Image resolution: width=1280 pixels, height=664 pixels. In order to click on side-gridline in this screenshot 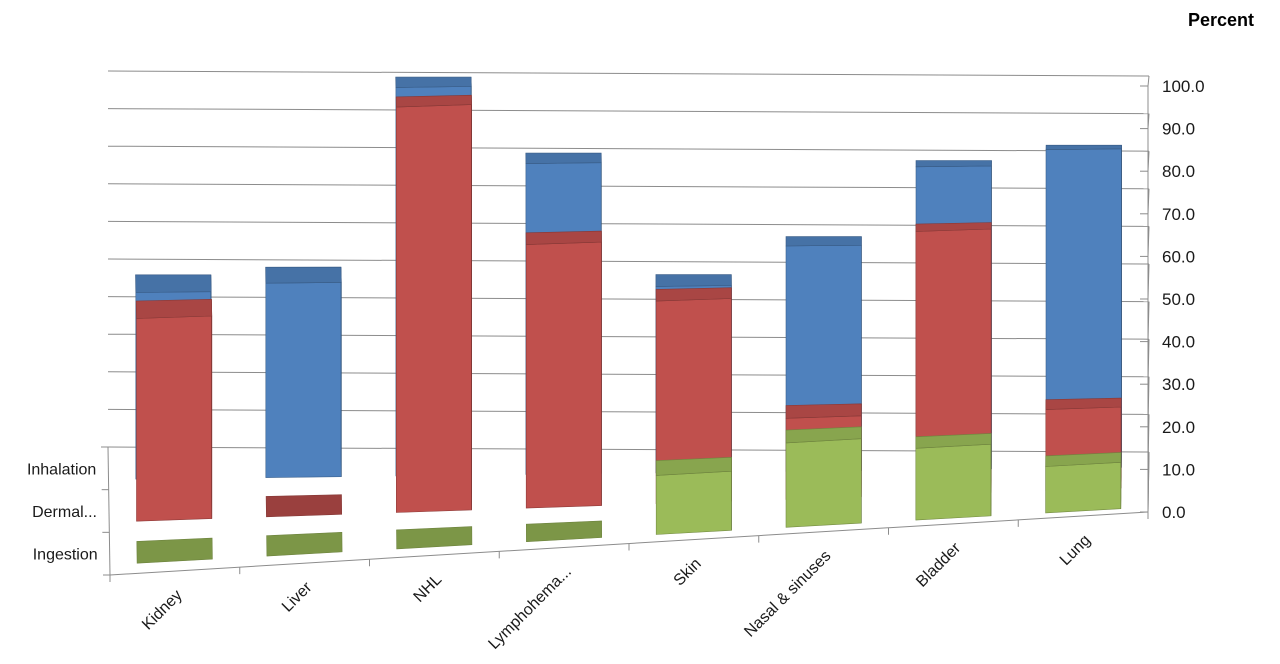, I will do `click(1148, 81)`.